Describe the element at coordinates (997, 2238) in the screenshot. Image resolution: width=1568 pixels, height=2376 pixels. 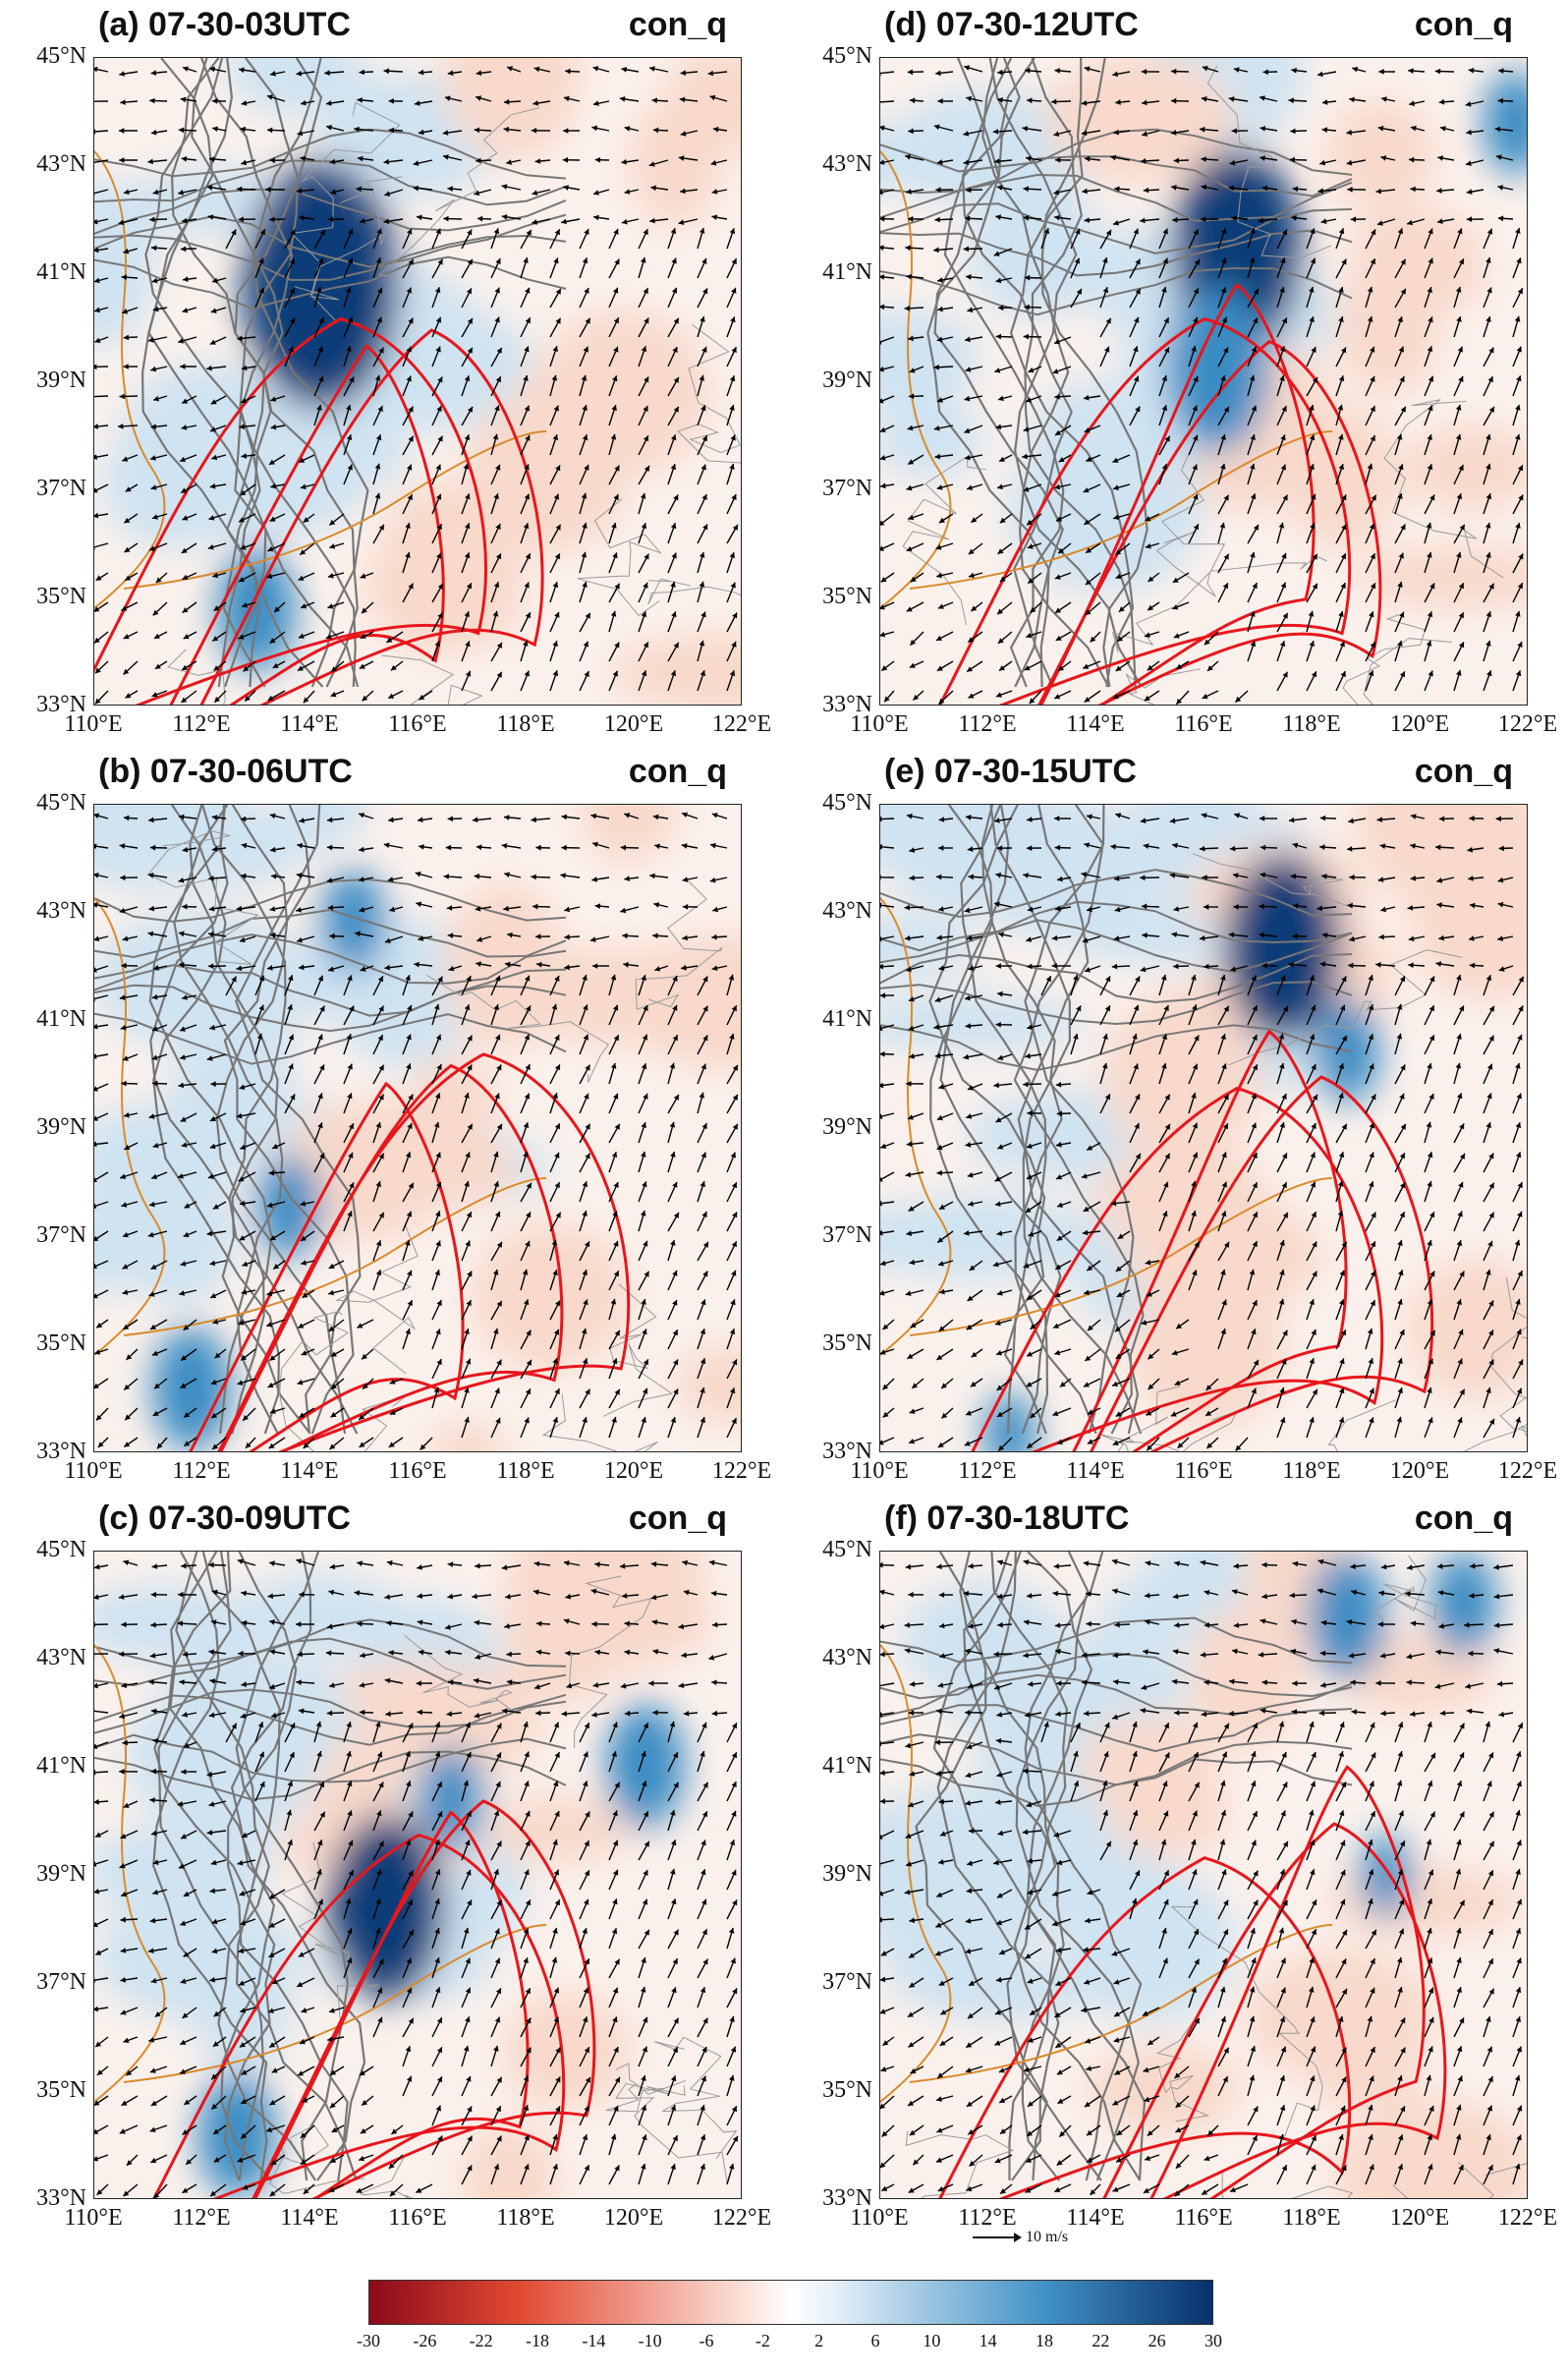
I see `reference-arrow-icon` at that location.